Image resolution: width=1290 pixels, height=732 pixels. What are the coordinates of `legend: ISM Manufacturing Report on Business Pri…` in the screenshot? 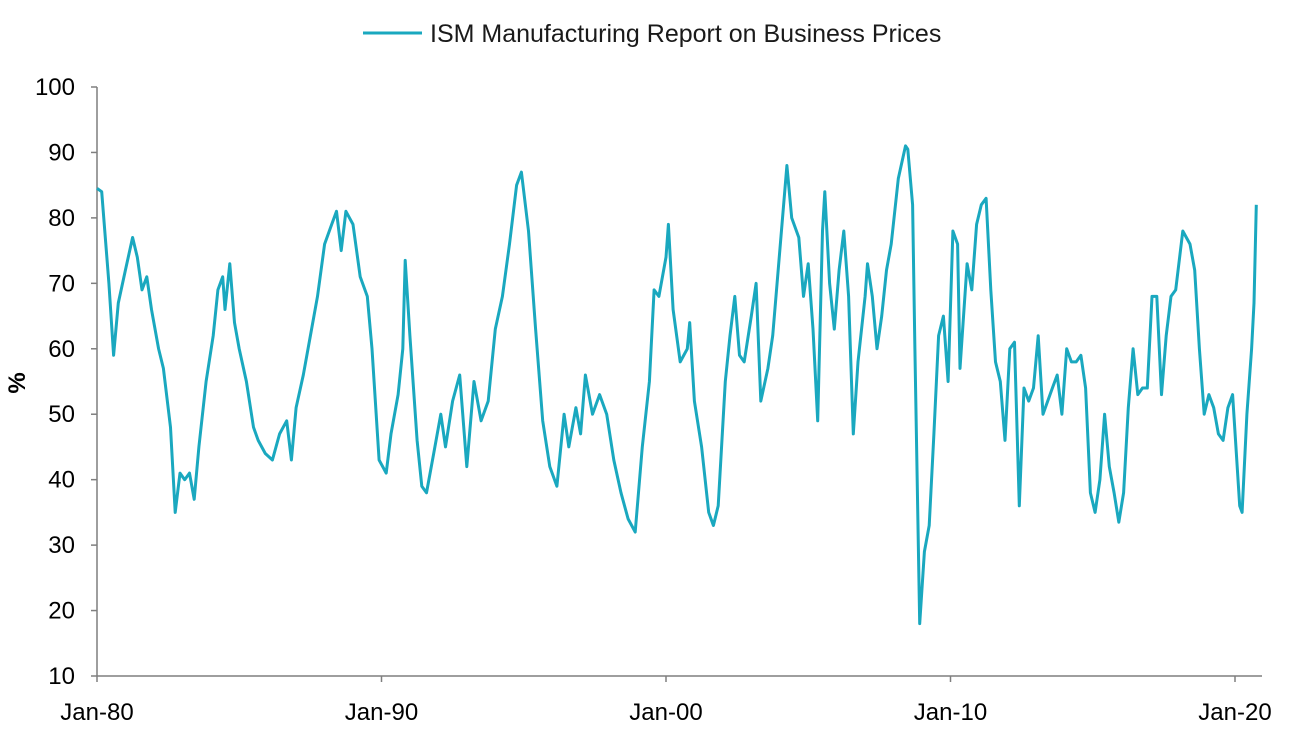 It's located at (652, 34).